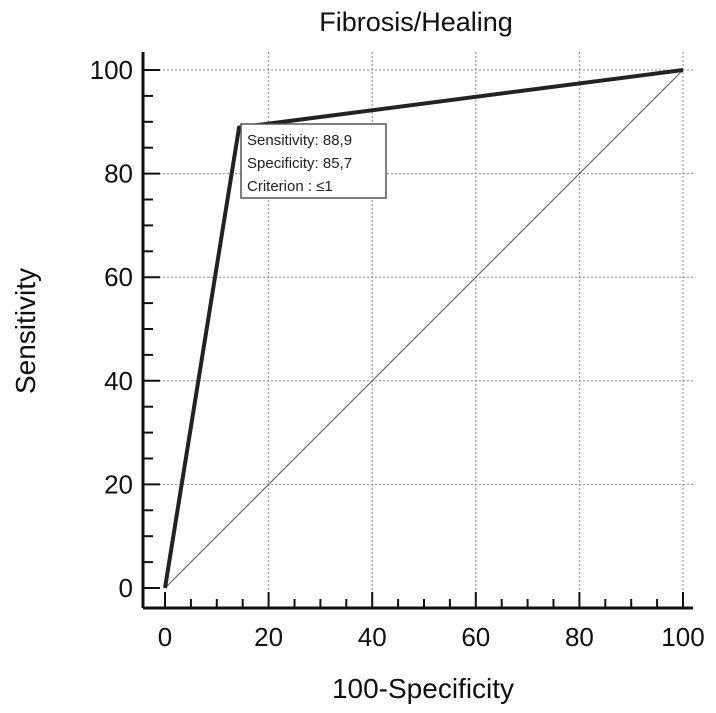 The width and height of the screenshot is (716, 713). I want to click on x-tick-label: 20, so click(268, 637).